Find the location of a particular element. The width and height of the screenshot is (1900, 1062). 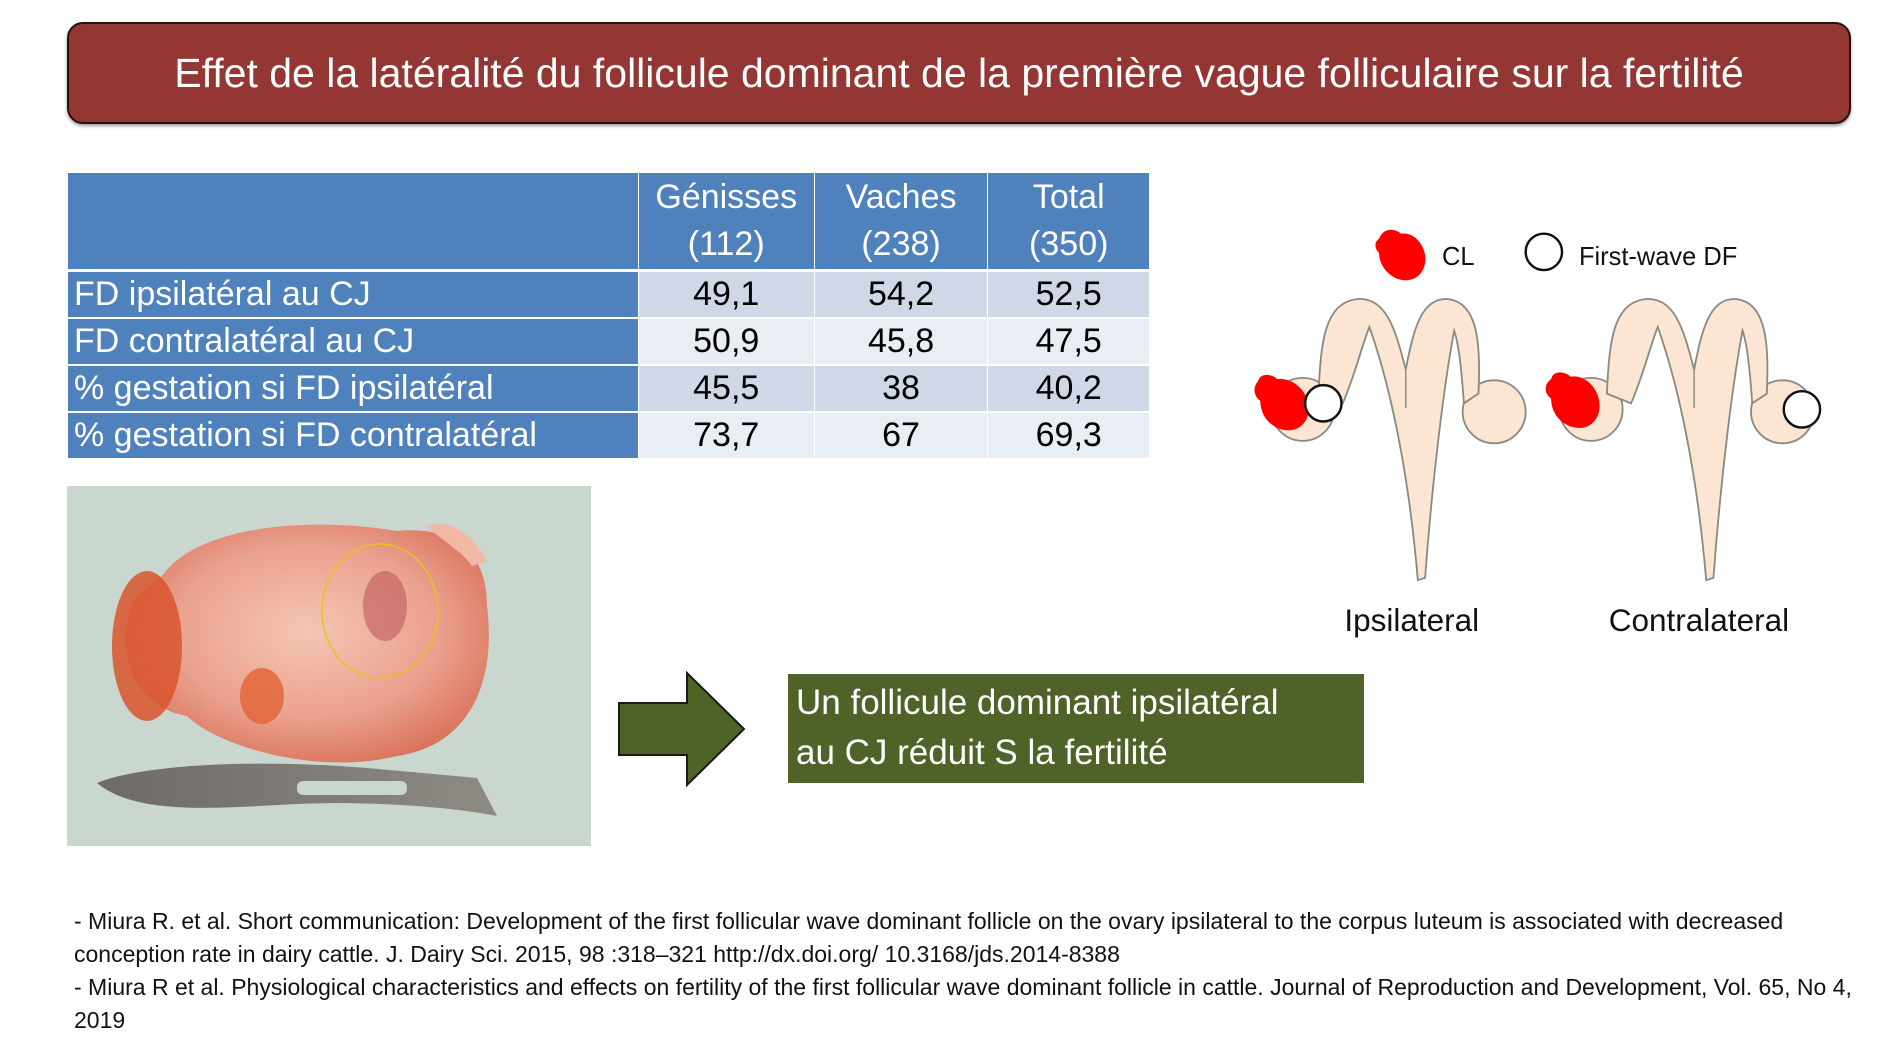

header-label: Total is located at coordinates (1068, 197).